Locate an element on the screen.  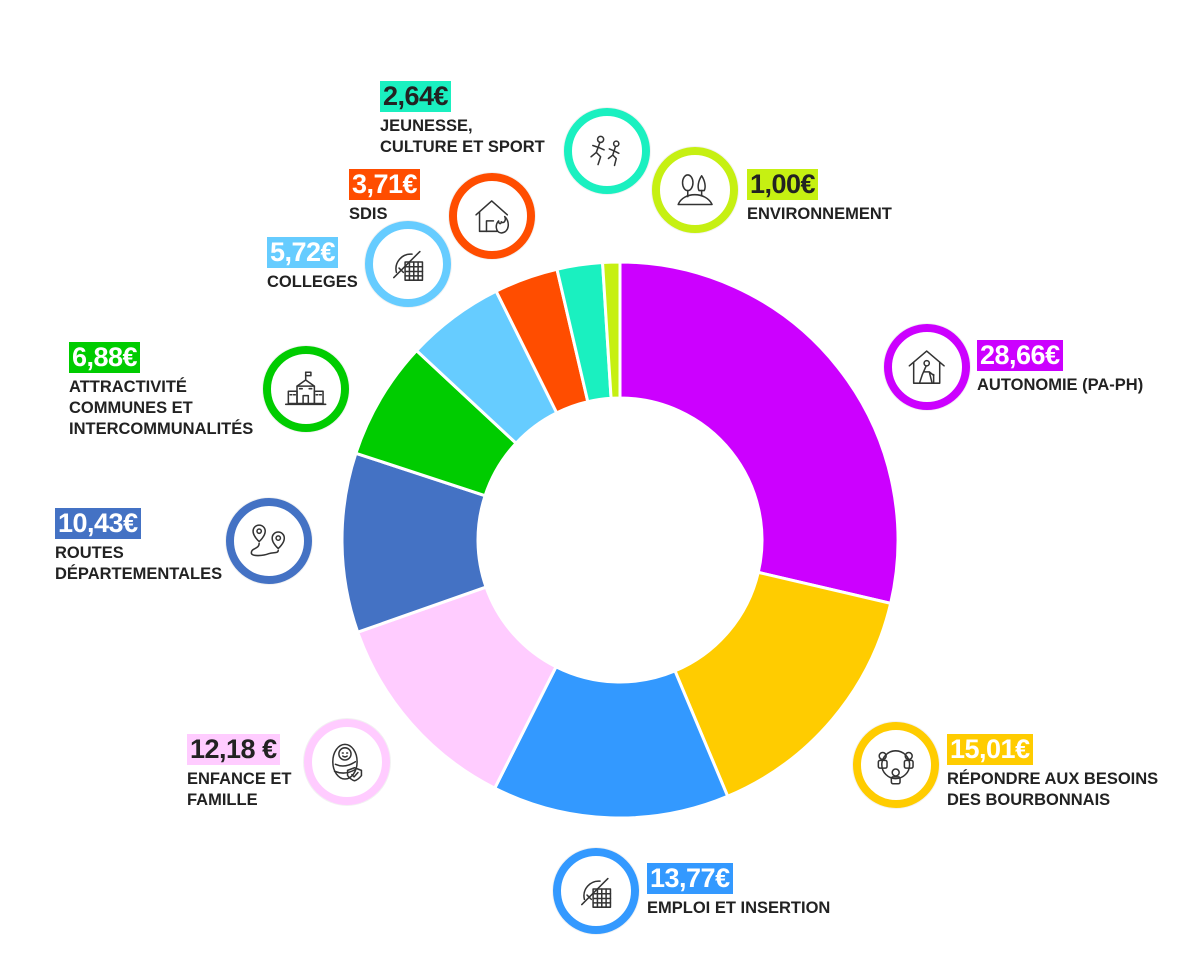
category-label-line: JEUNESSE, is located at coordinates (426, 126).